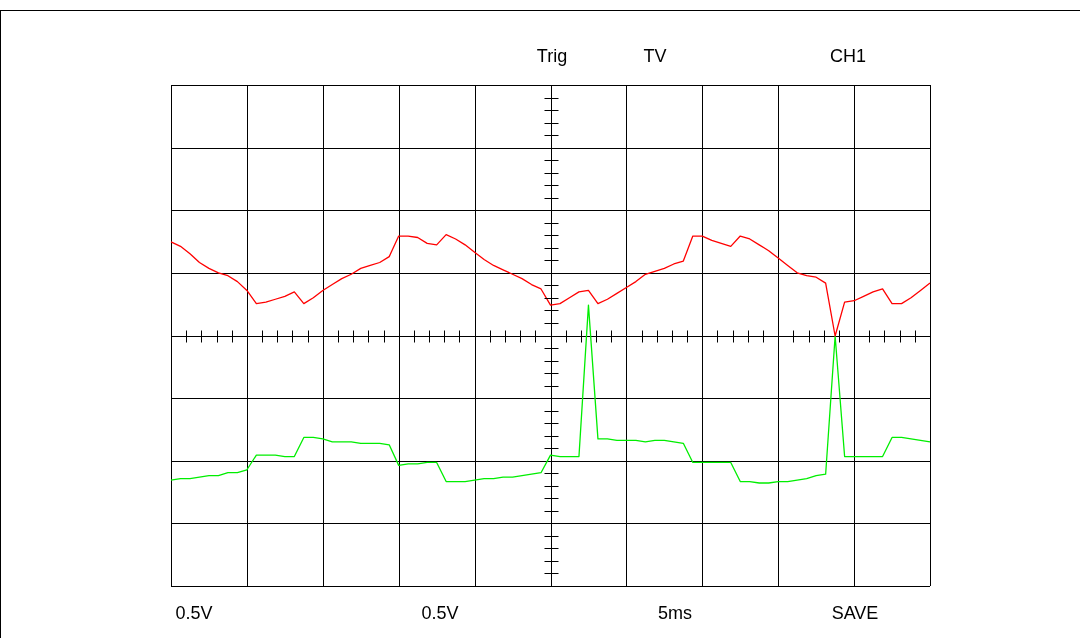 This screenshot has height=638, width=1081. What do you see at coordinates (655, 55) in the screenshot?
I see `text: TV` at bounding box center [655, 55].